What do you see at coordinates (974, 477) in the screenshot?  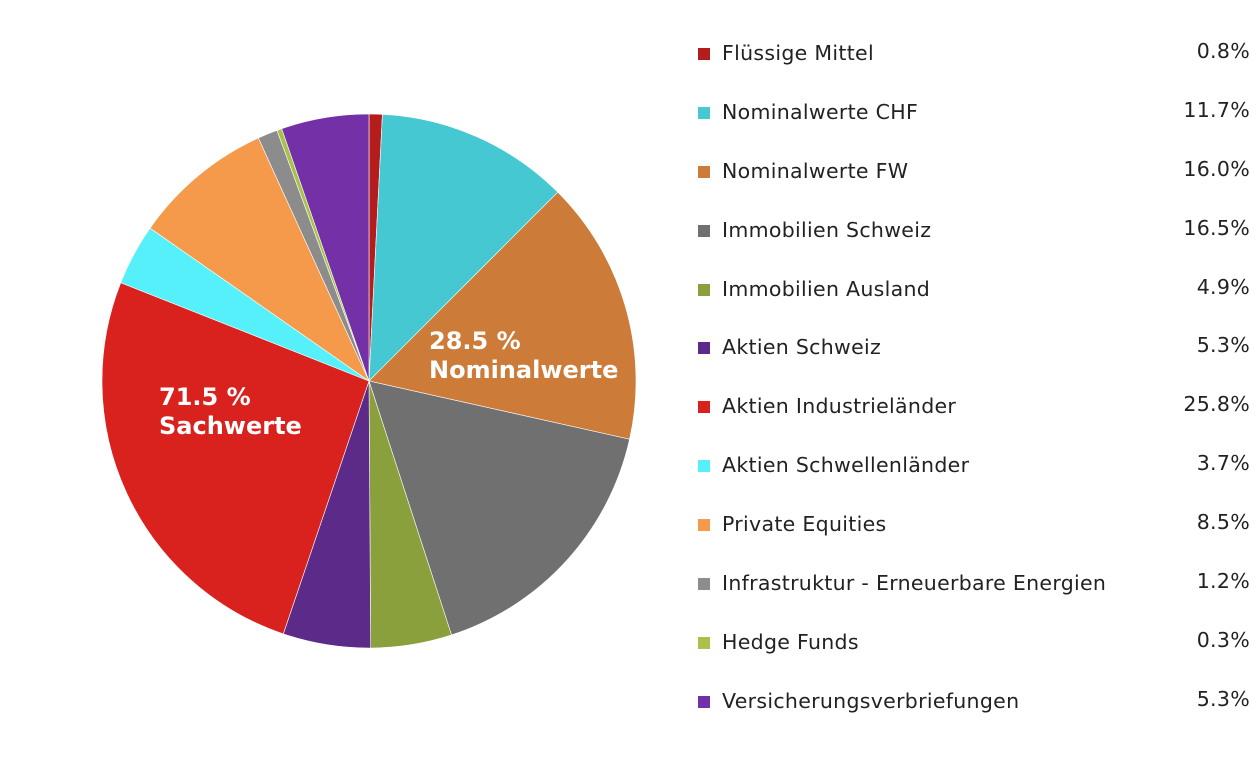 I see `legend-item-aktien-schwellenlaender: Aktien Schwellenländer 3.7%` at bounding box center [974, 477].